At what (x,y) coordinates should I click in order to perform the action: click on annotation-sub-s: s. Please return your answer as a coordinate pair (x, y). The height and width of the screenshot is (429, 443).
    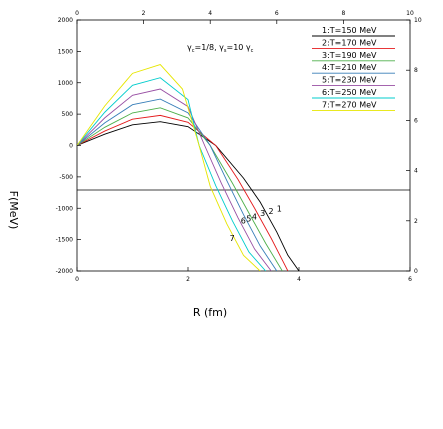
    Looking at the image, I should click on (225, 51).